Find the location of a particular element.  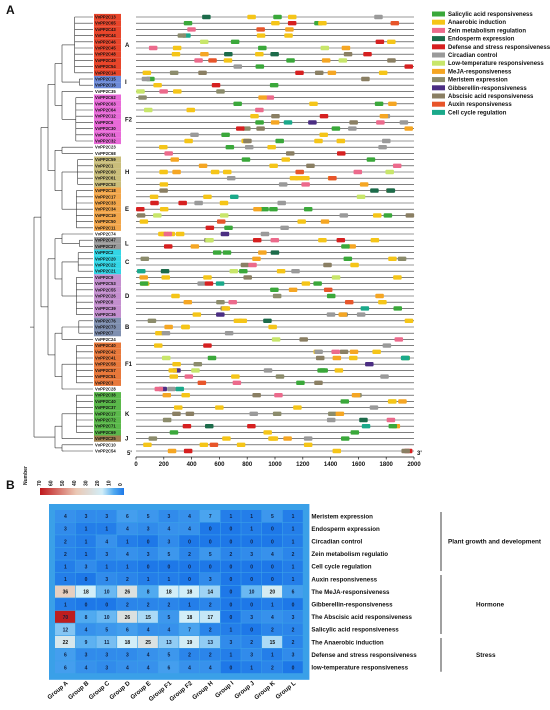

heatmap-value: 18 is located at coordinates (190, 618).